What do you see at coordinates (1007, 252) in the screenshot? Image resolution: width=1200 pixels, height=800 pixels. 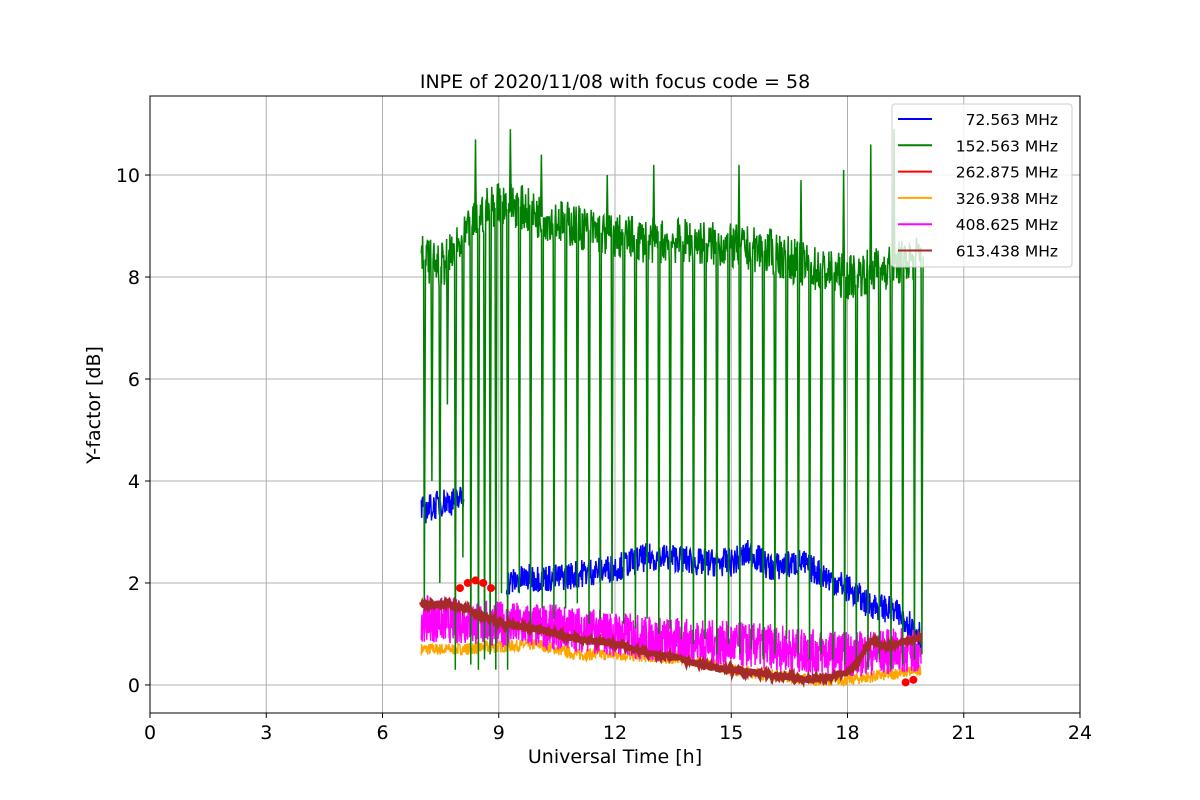 I see `legend-label: 613.438 MHz` at bounding box center [1007, 252].